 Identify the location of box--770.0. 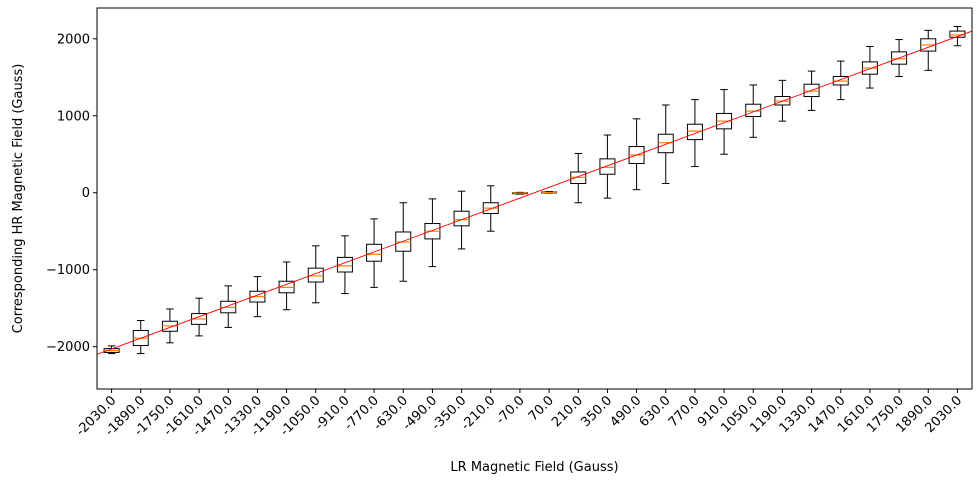
(374, 253).